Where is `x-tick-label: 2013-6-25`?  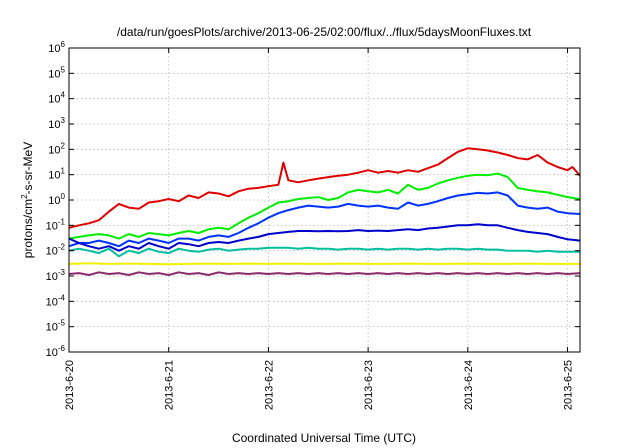 x-tick-label: 2013-6-25 is located at coordinates (569, 385).